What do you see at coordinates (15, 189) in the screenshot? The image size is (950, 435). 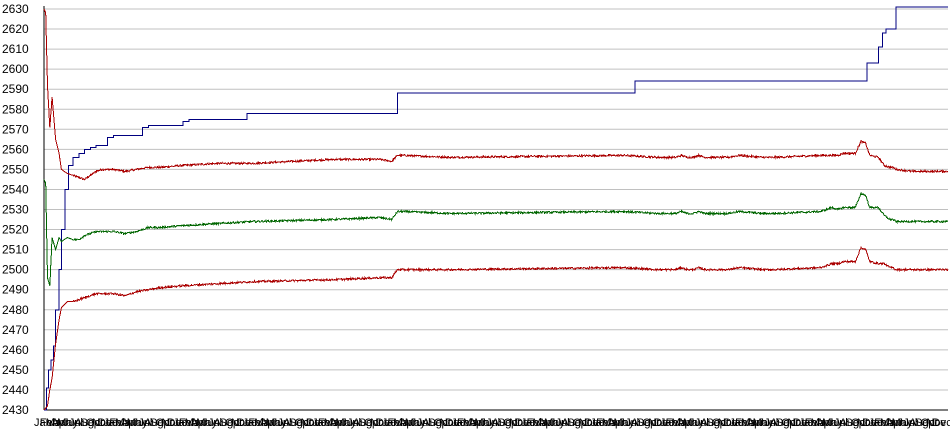 I see `y-tick-label: 2540` at bounding box center [15, 189].